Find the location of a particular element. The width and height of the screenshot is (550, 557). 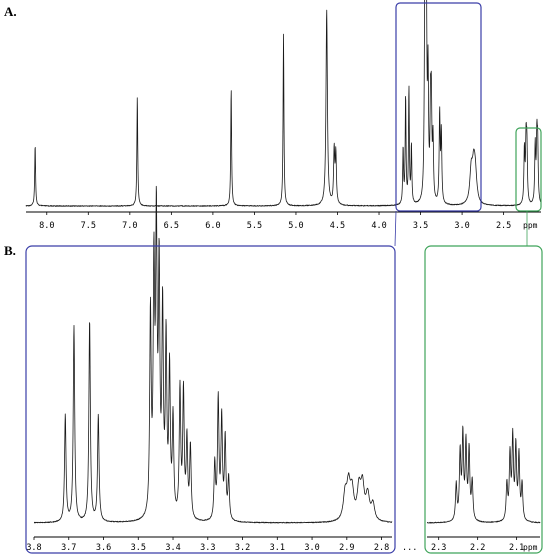

spectrum-trace is located at coordinates (483, 474).